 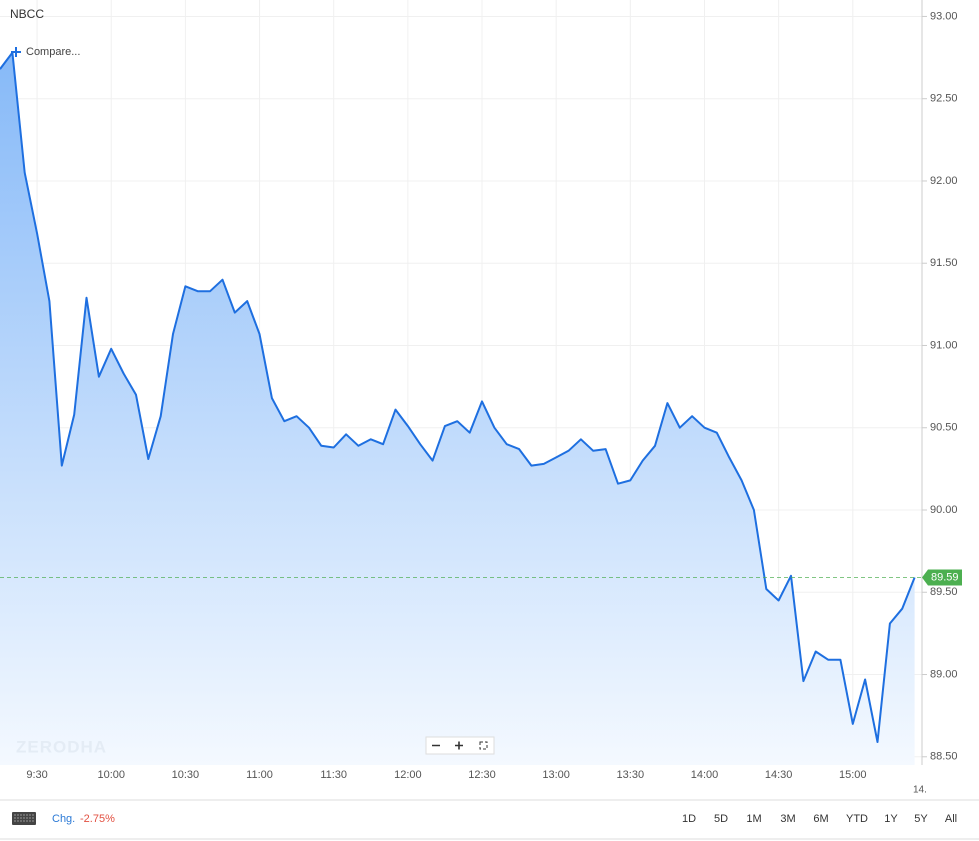 I want to click on change-label: Chg., so click(x=63, y=819).